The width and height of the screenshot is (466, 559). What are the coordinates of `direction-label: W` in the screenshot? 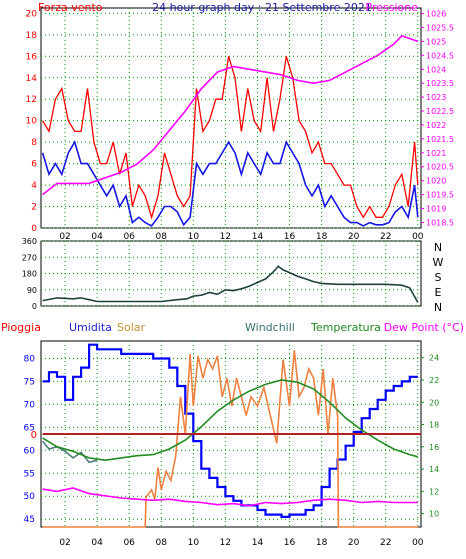 It's located at (438, 262).